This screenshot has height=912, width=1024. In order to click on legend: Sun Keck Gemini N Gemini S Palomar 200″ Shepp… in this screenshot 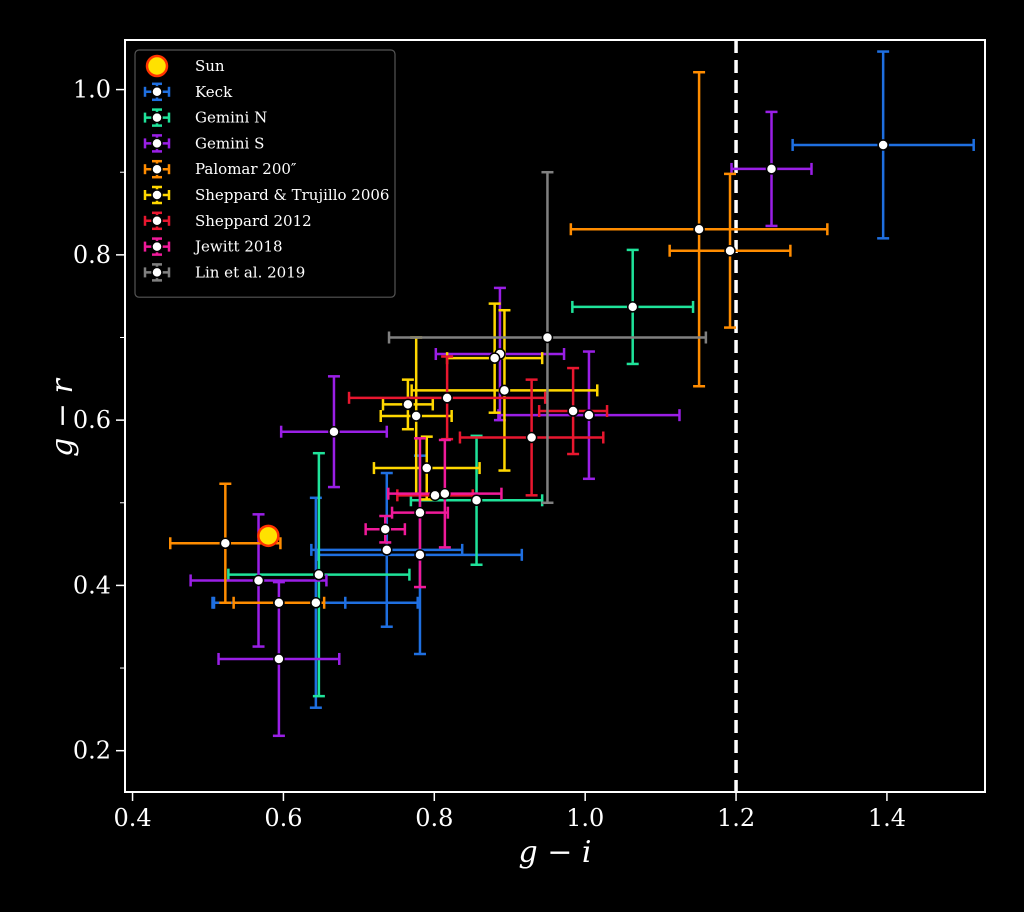, I will do `click(265, 173)`.